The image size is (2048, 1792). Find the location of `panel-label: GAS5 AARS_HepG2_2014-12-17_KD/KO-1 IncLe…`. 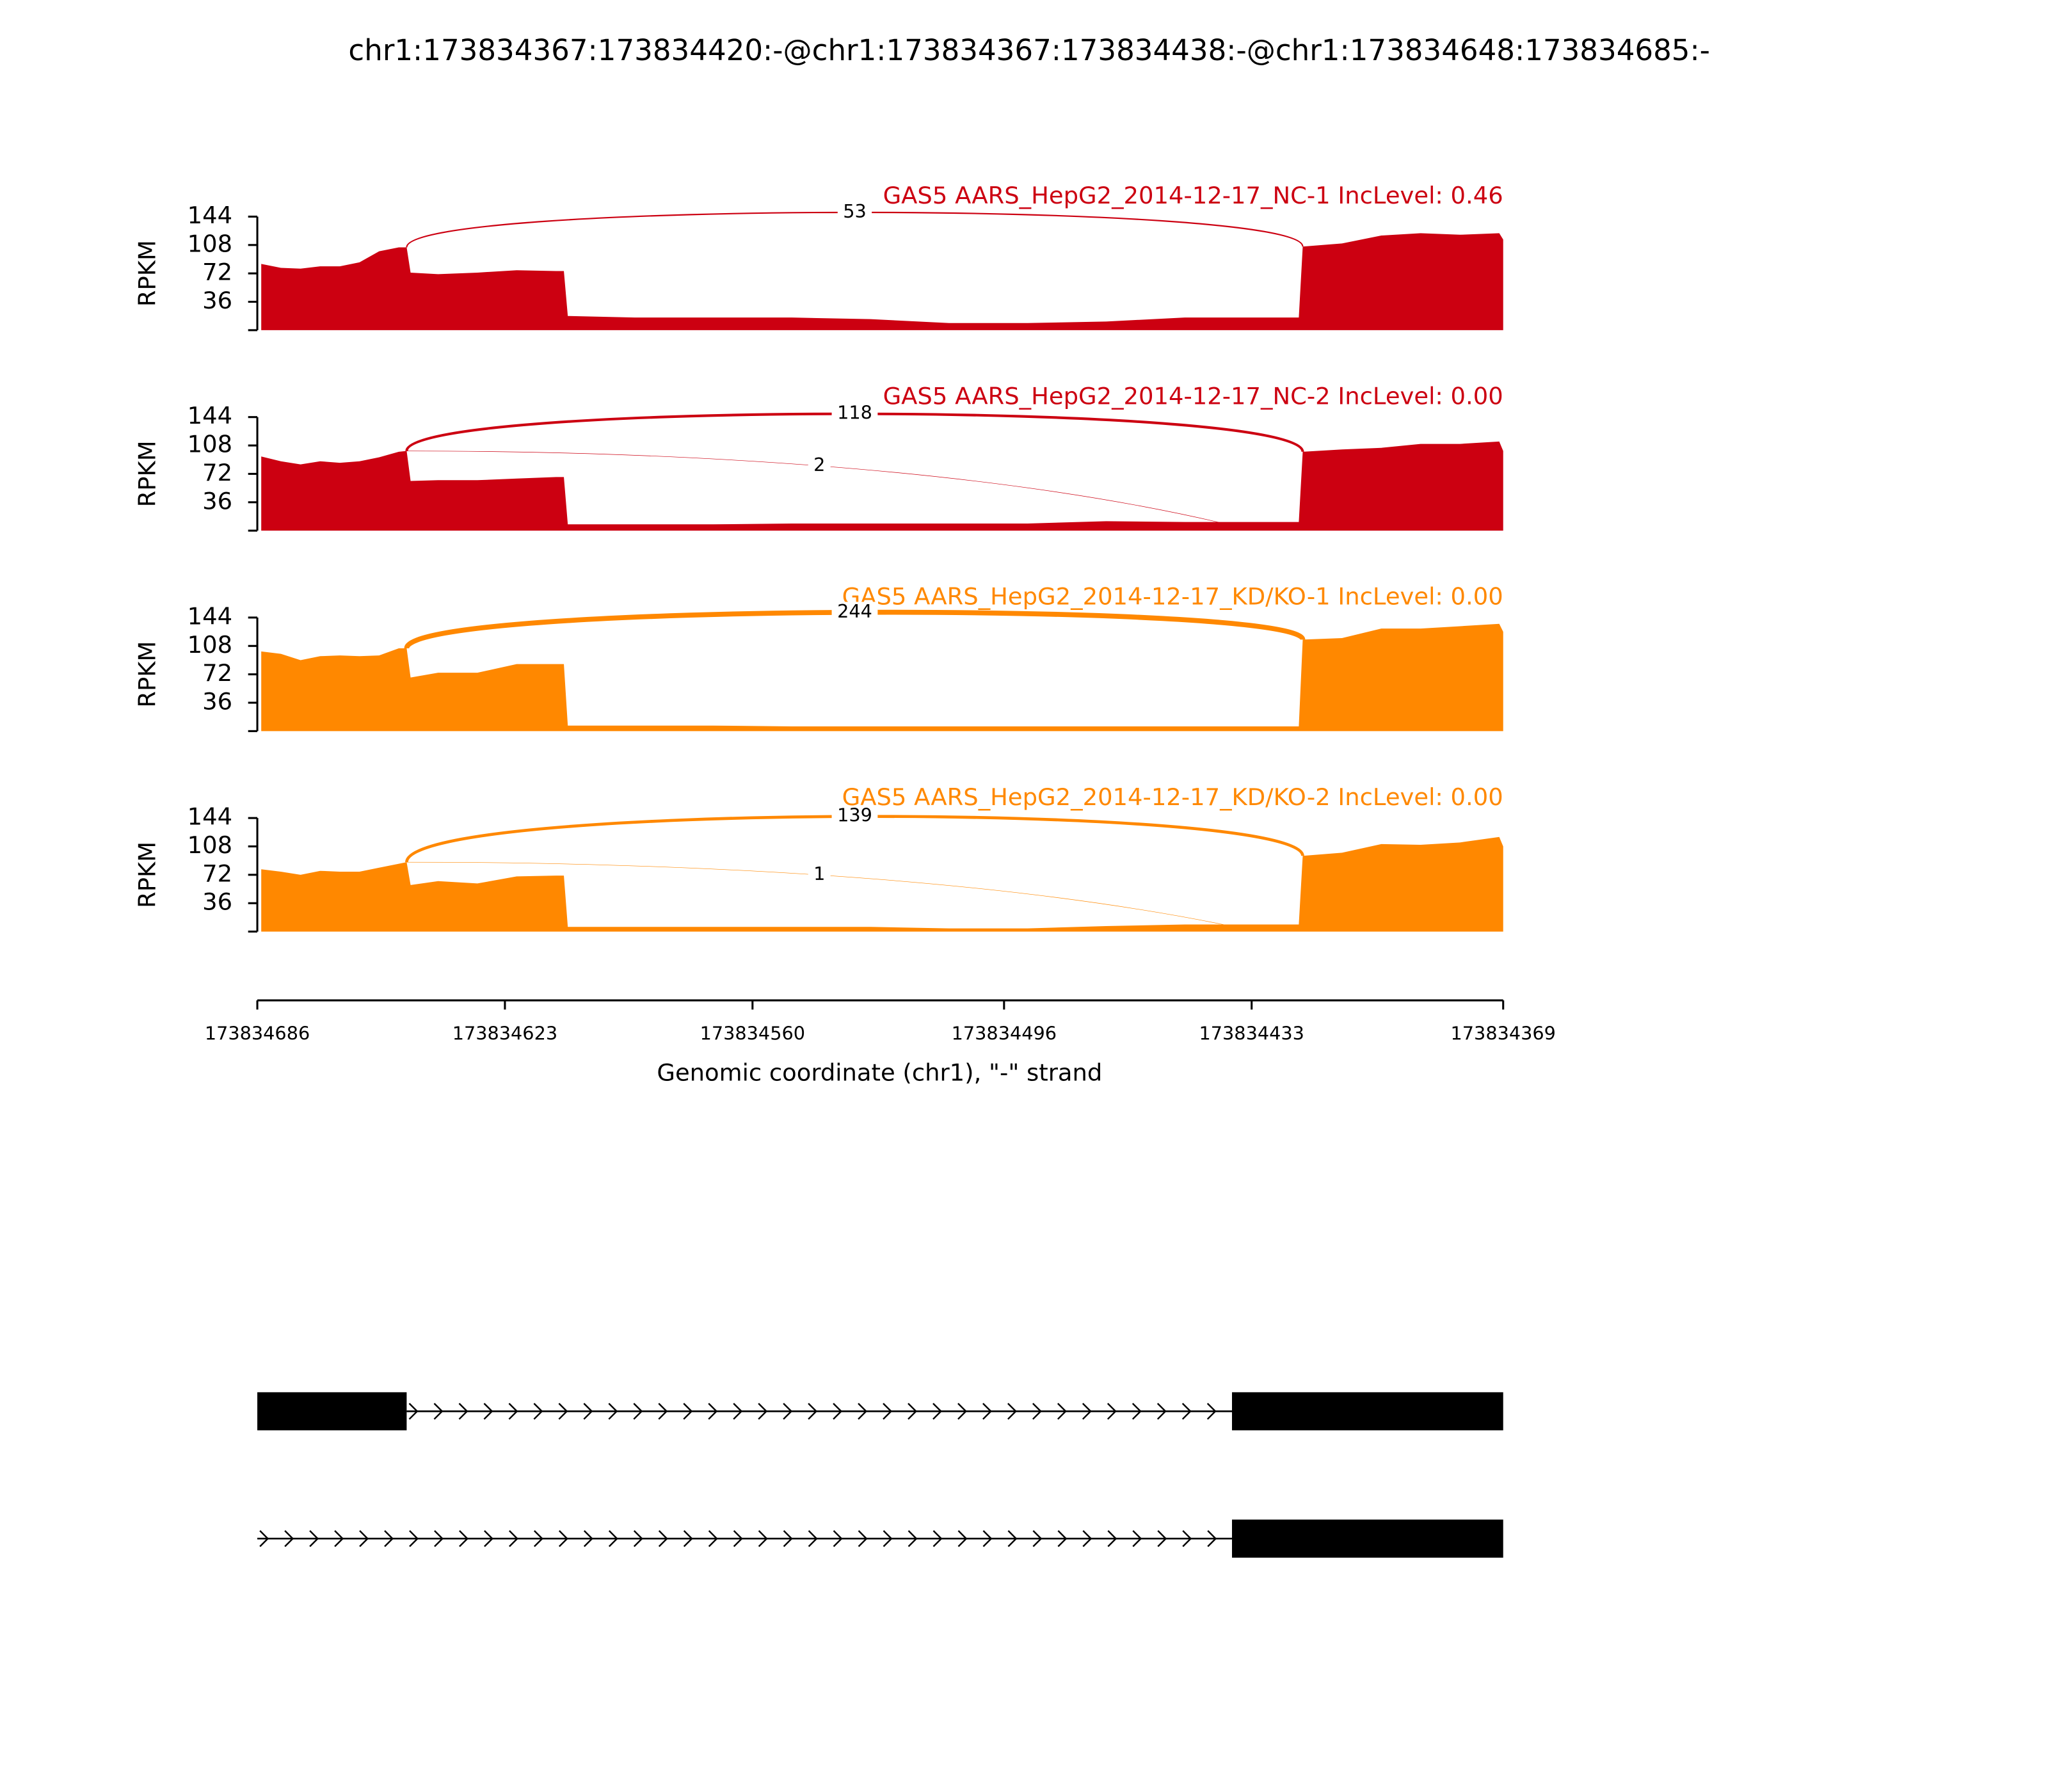

panel-label: GAS5 AARS_HepG2_2014-12-17_KD/KO-1 IncLe… is located at coordinates (1172, 597).